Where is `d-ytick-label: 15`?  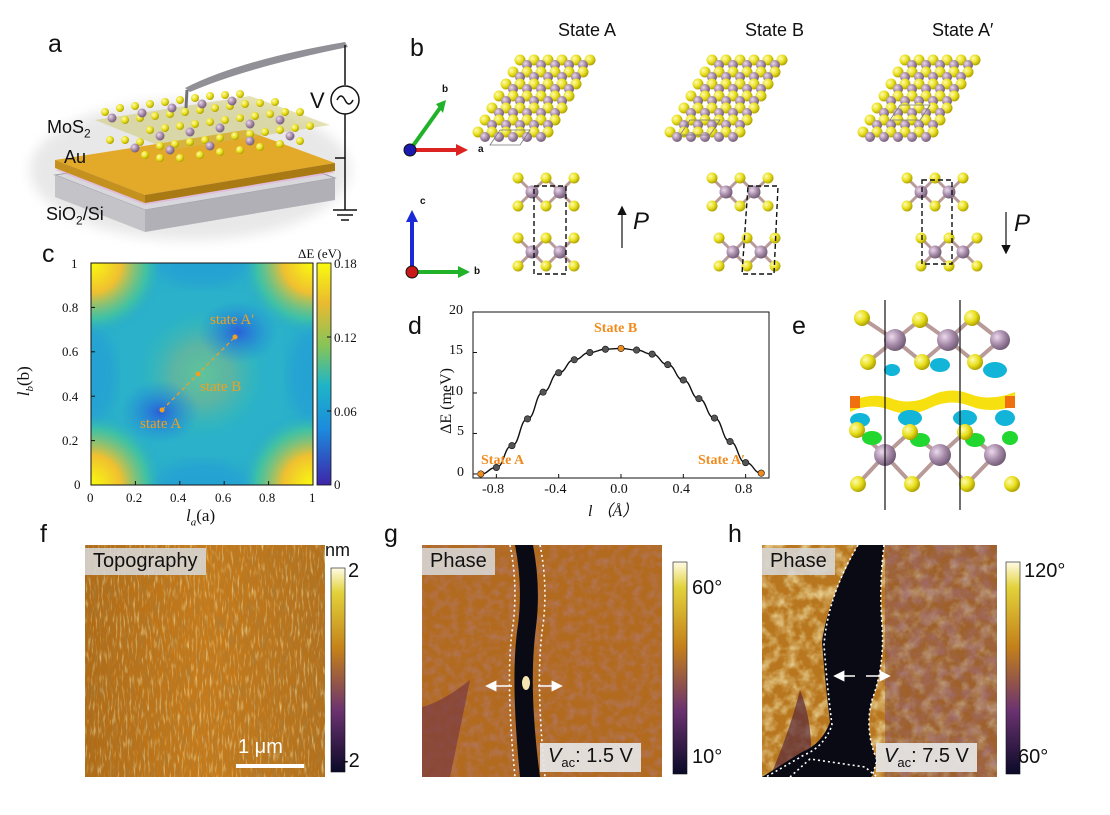 d-ytick-label: 15 is located at coordinates (456, 351).